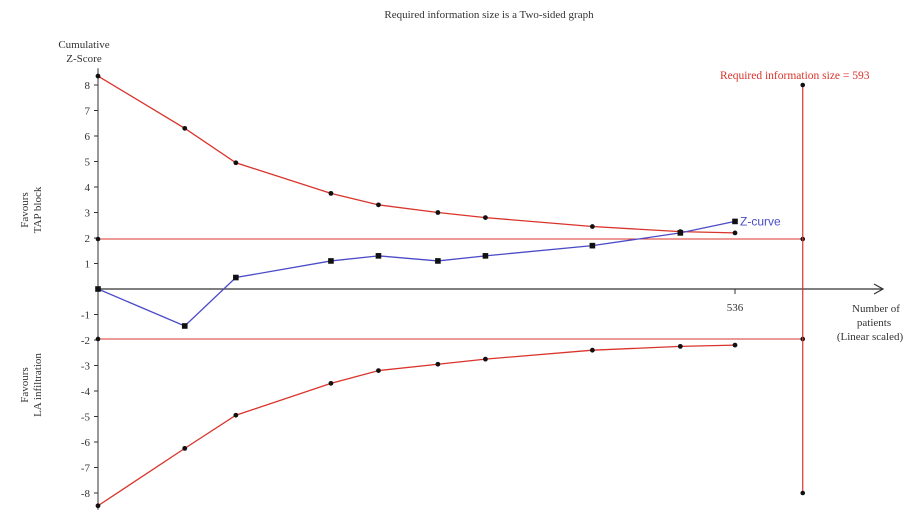 This screenshot has width=914, height=510. What do you see at coordinates (38, 385) in the screenshot?
I see `favours-bottom-line2: LA infiltration` at bounding box center [38, 385].